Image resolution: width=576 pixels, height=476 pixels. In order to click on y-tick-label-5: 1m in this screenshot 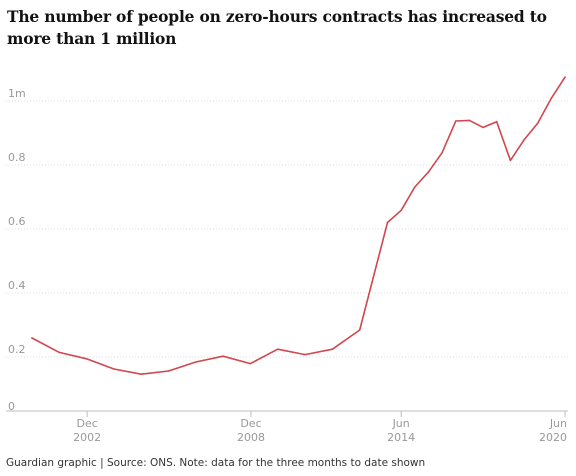, I will do `click(17, 93)`.